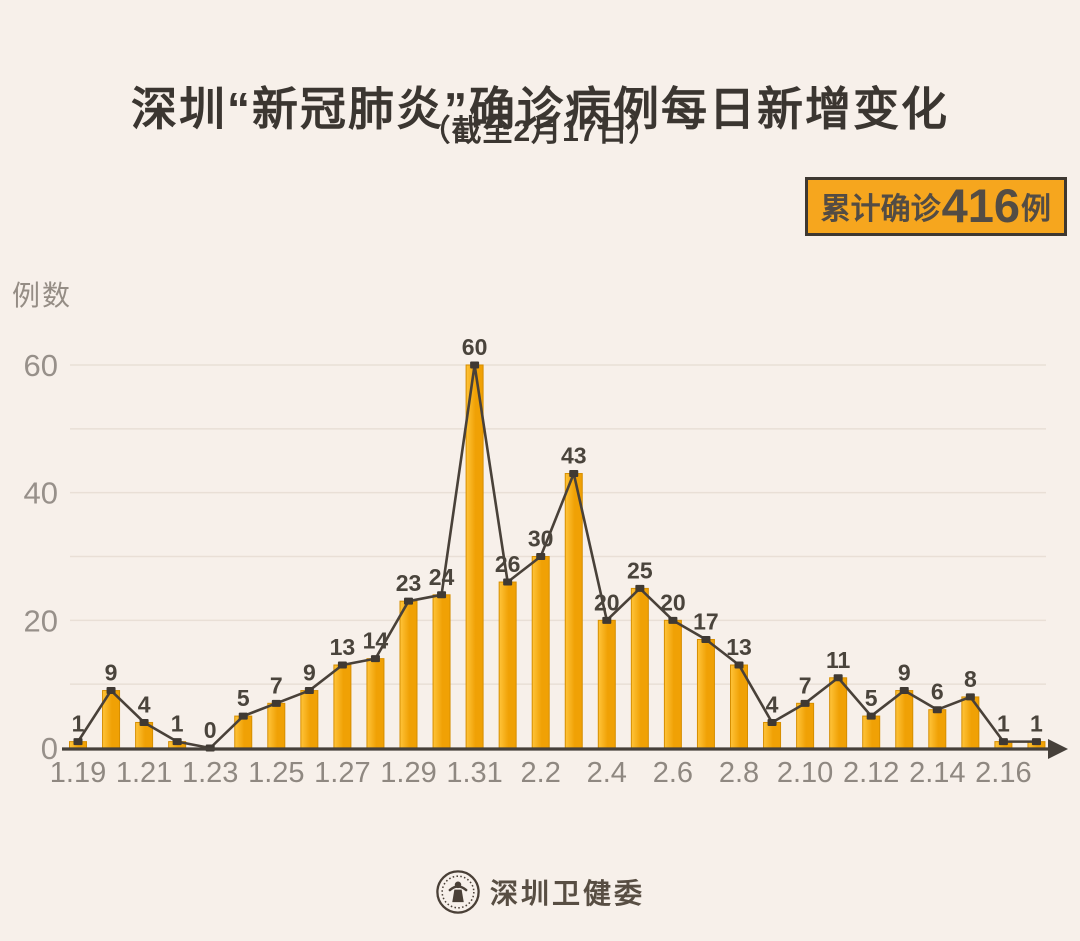 The width and height of the screenshot is (1080, 941). Describe the element at coordinates (1003, 724) in the screenshot. I see `value-label-2.16: 1` at that location.